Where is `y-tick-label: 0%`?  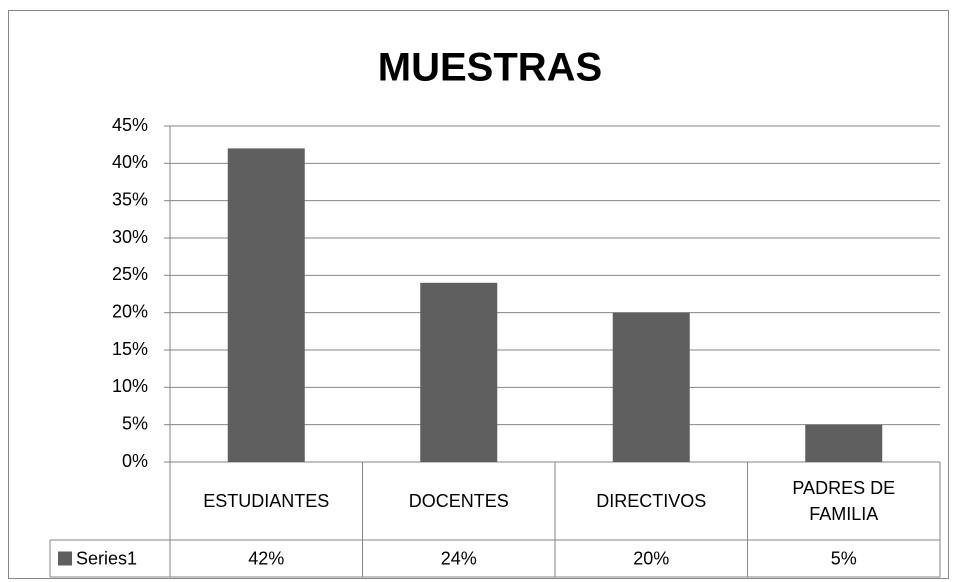 y-tick-label: 0% is located at coordinates (135, 461).